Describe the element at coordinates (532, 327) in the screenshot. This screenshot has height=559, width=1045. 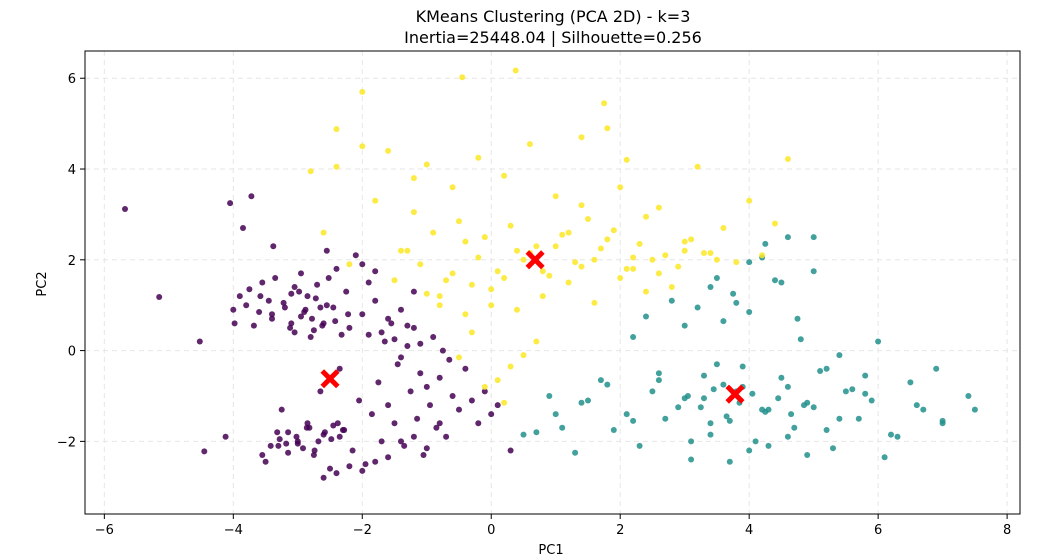
I see `centroid-markers` at that location.